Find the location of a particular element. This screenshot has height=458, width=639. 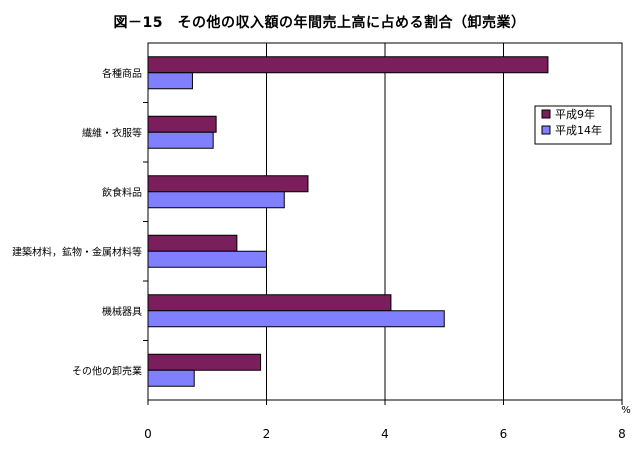

category-label: 繊維・衣服等 is located at coordinates (112, 132).